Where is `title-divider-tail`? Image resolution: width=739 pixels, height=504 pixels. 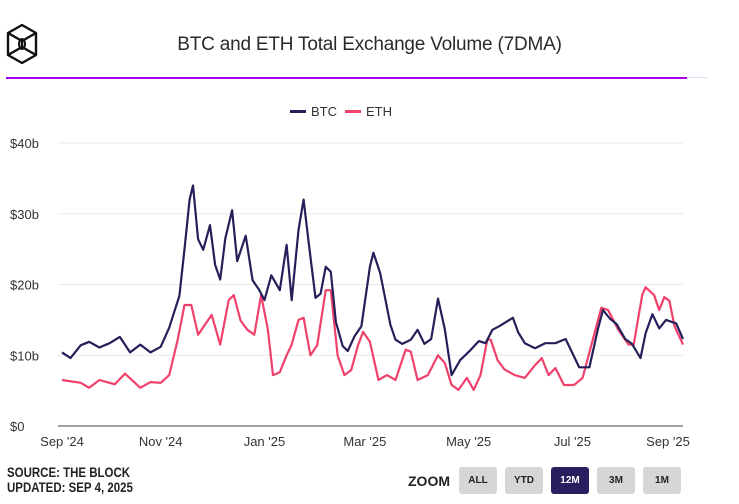
title-divider-tail is located at coordinates (697, 77).